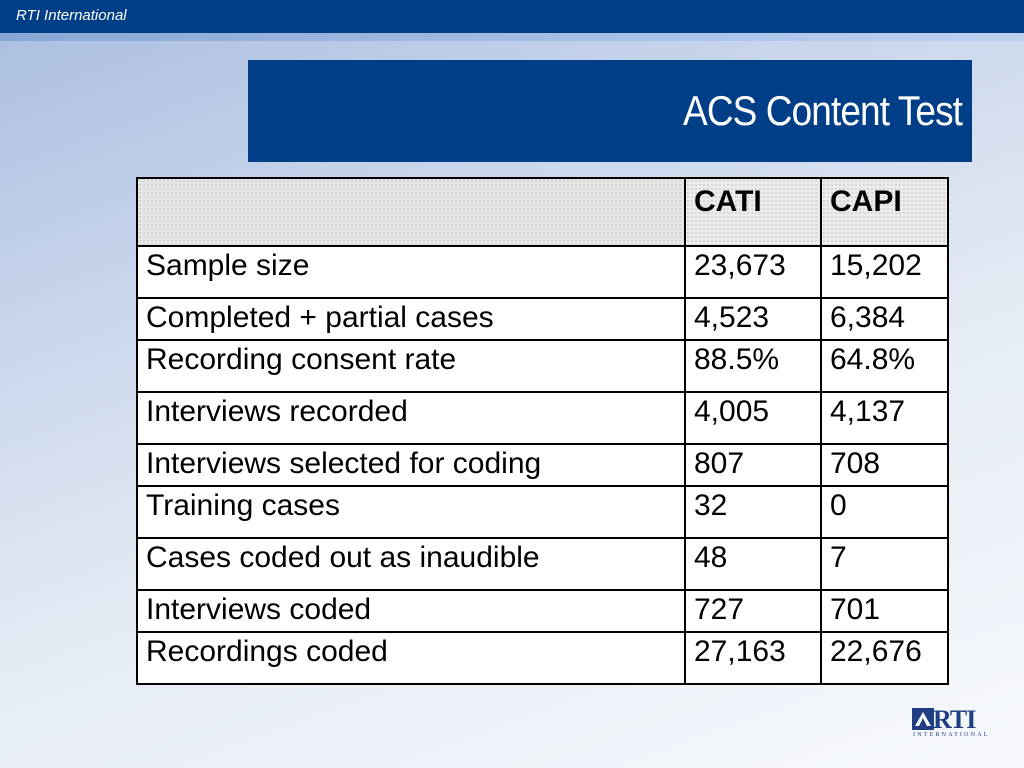  What do you see at coordinates (753, 366) in the screenshot?
I see `cati-value: 88.5%` at bounding box center [753, 366].